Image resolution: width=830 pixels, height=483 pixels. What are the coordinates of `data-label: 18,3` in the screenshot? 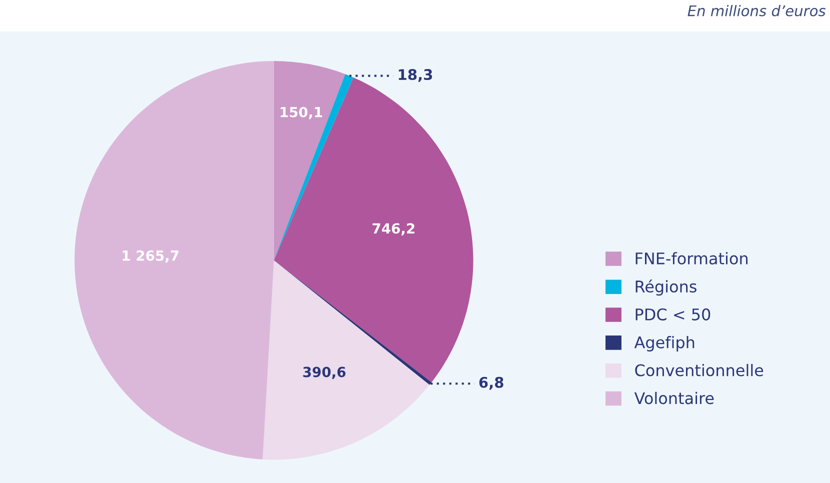 It's located at (415, 75).